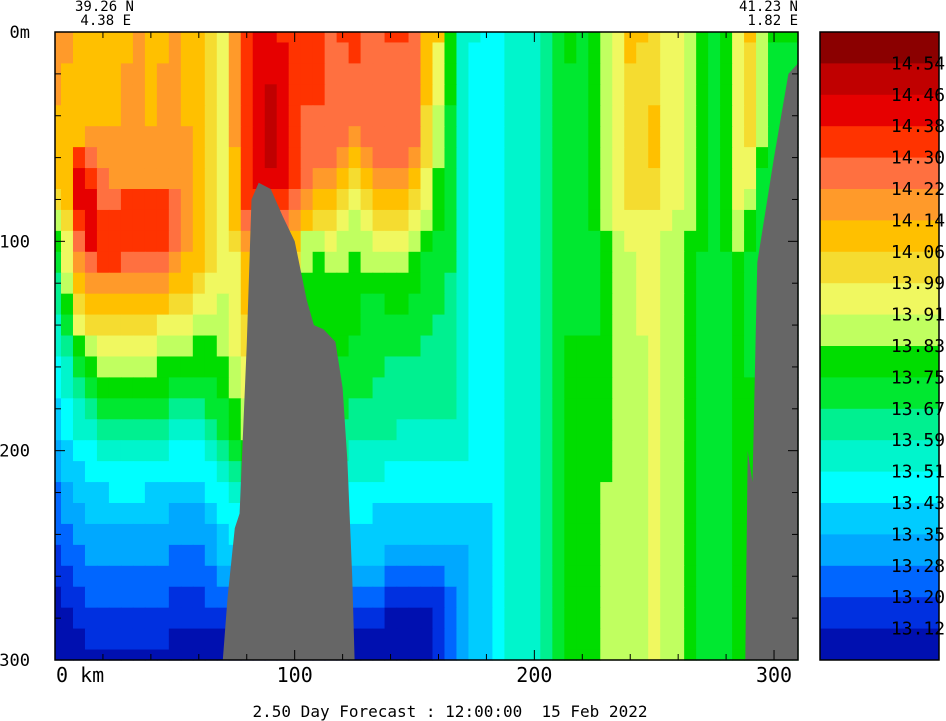  Describe the element at coordinates (879, 613) in the screenshot. I see `colorbar-swatch` at that location.